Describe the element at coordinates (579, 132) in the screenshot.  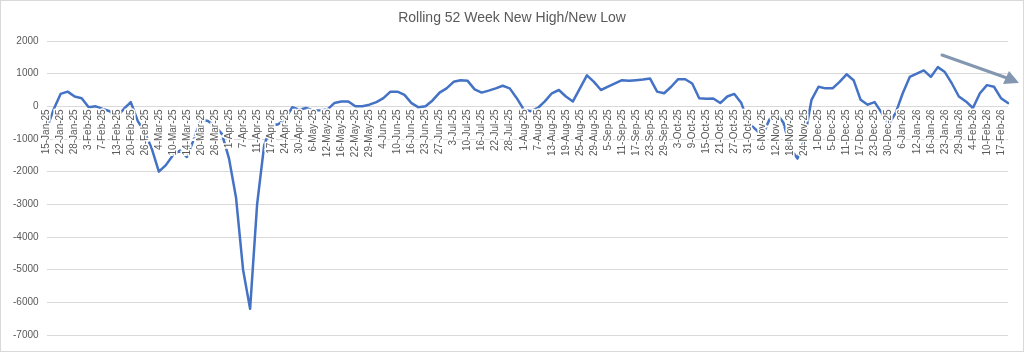
I see `x-tick-label: 25-Aug-25` at that location.